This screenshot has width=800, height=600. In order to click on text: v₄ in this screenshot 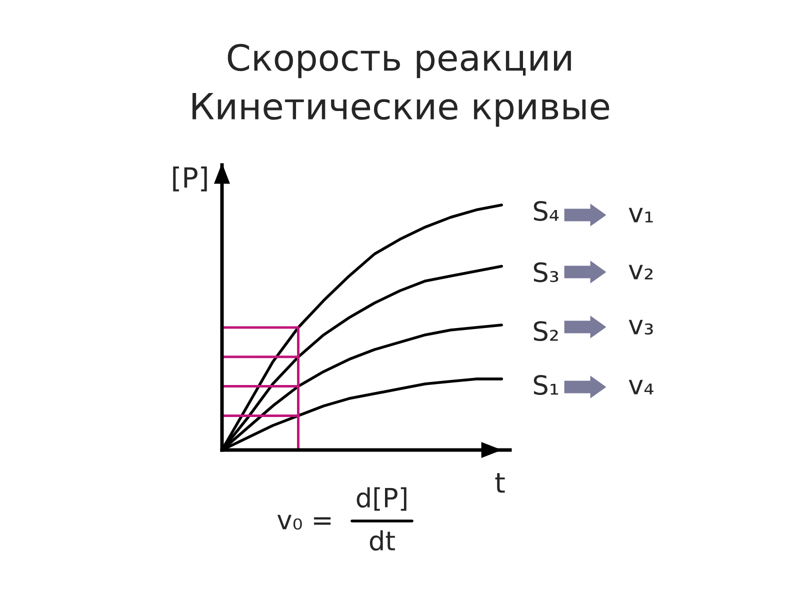, I will do `click(641, 387)`.